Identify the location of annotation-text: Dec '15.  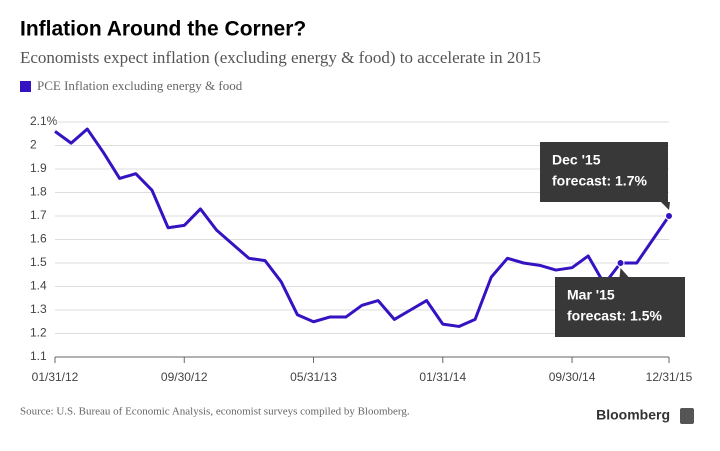
(576, 160).